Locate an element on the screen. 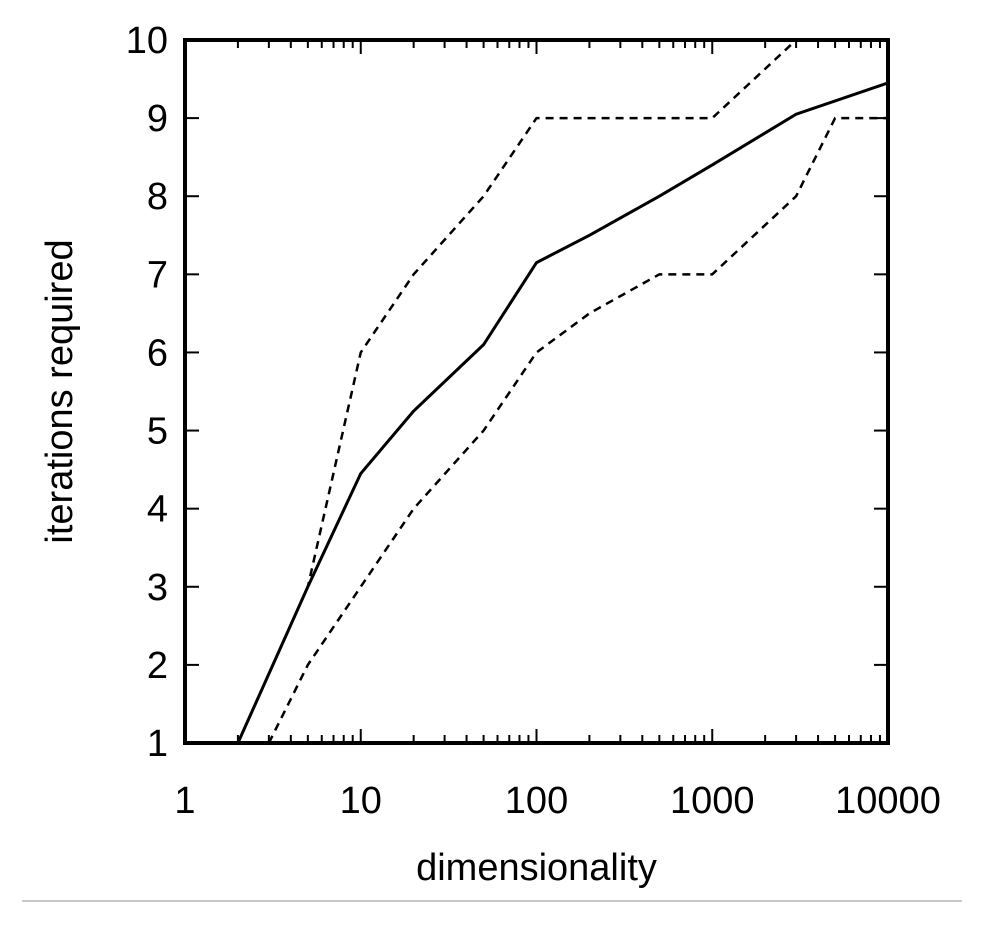 Image resolution: width=987 pixels, height=930 pixels. x-tick-label: 1000 is located at coordinates (712, 801).